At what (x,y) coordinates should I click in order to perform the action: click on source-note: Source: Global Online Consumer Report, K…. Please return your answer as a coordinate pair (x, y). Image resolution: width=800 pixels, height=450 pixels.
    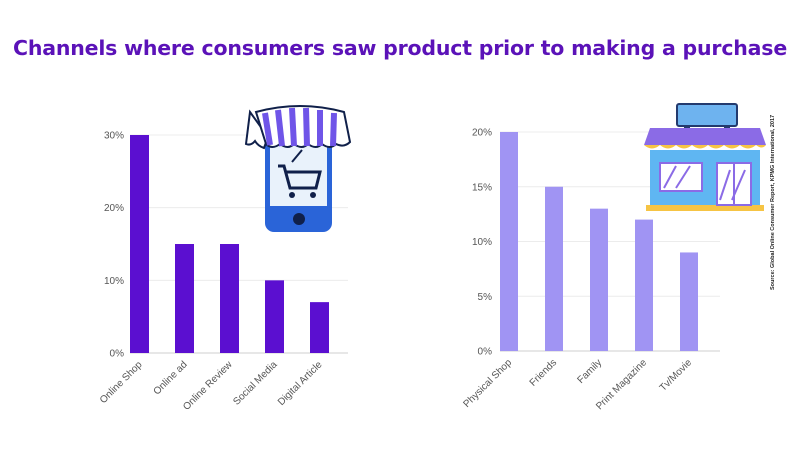
    Looking at the image, I should click on (773, 202).